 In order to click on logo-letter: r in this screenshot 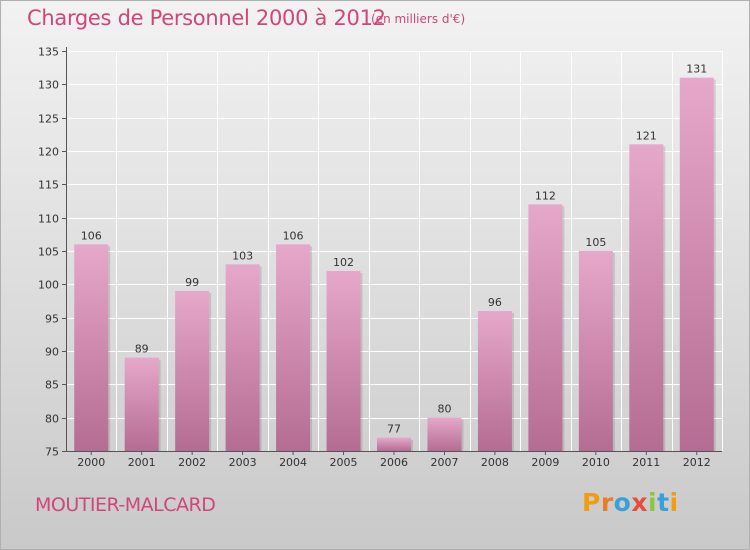, I will do `click(607, 502)`.